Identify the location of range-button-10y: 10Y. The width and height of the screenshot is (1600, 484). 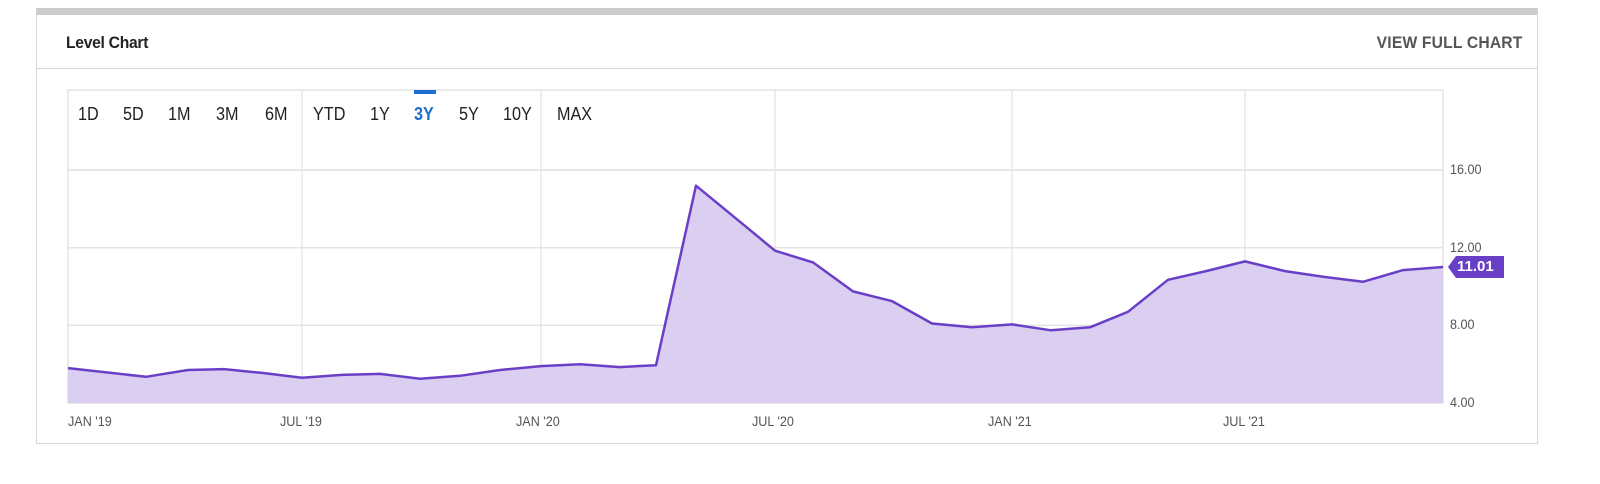
(517, 114).